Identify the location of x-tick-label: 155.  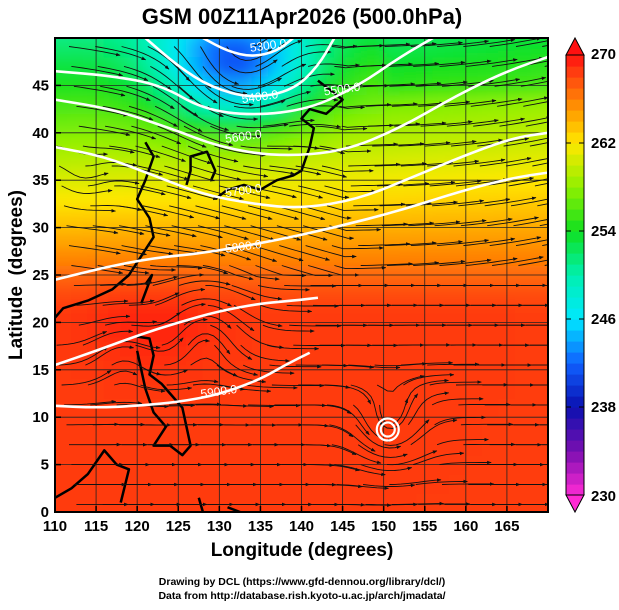
(424, 526).